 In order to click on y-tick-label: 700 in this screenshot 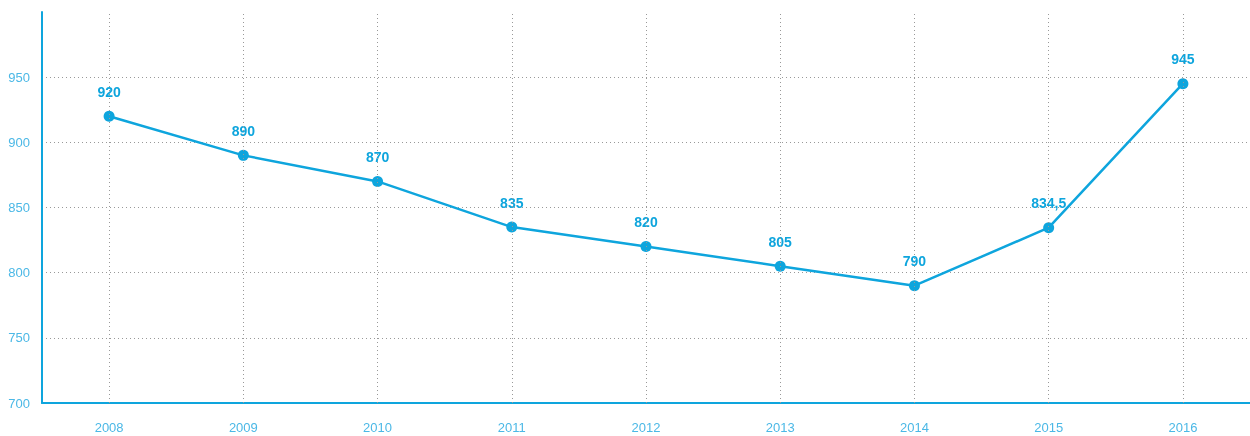, I will do `click(19, 403)`.